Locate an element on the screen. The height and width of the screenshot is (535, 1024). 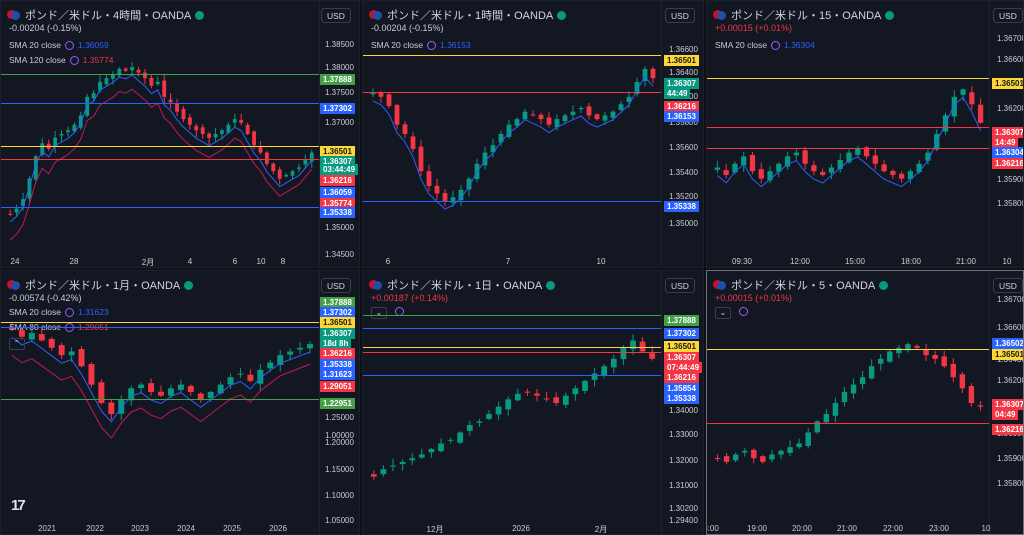
collapse-legend-button: ⌃ is located at coordinates (17, 344).